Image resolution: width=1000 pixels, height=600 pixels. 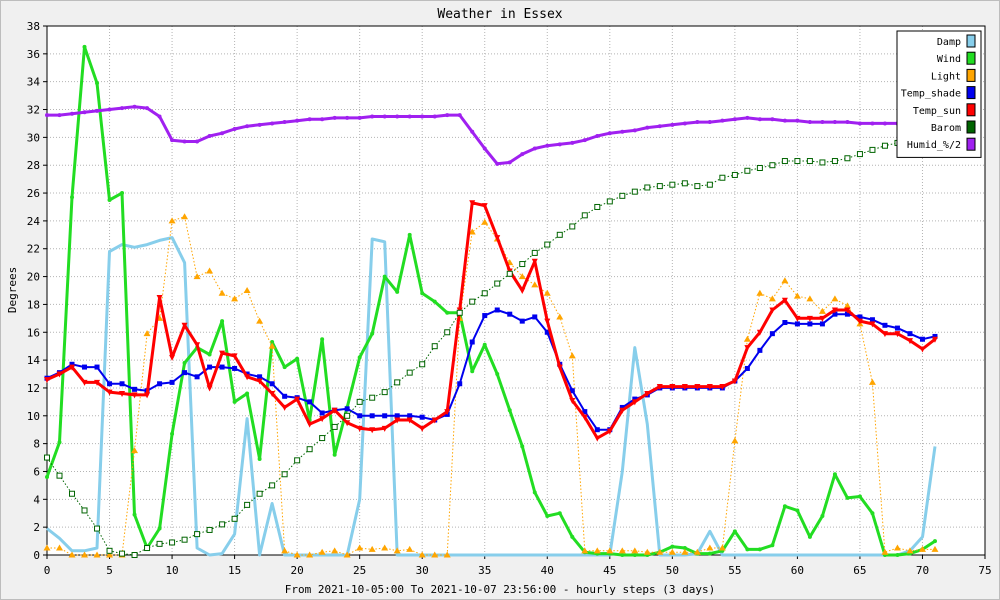 What do you see at coordinates (34, 82) in the screenshot?
I see `y-tick-label: 34` at bounding box center [34, 82].